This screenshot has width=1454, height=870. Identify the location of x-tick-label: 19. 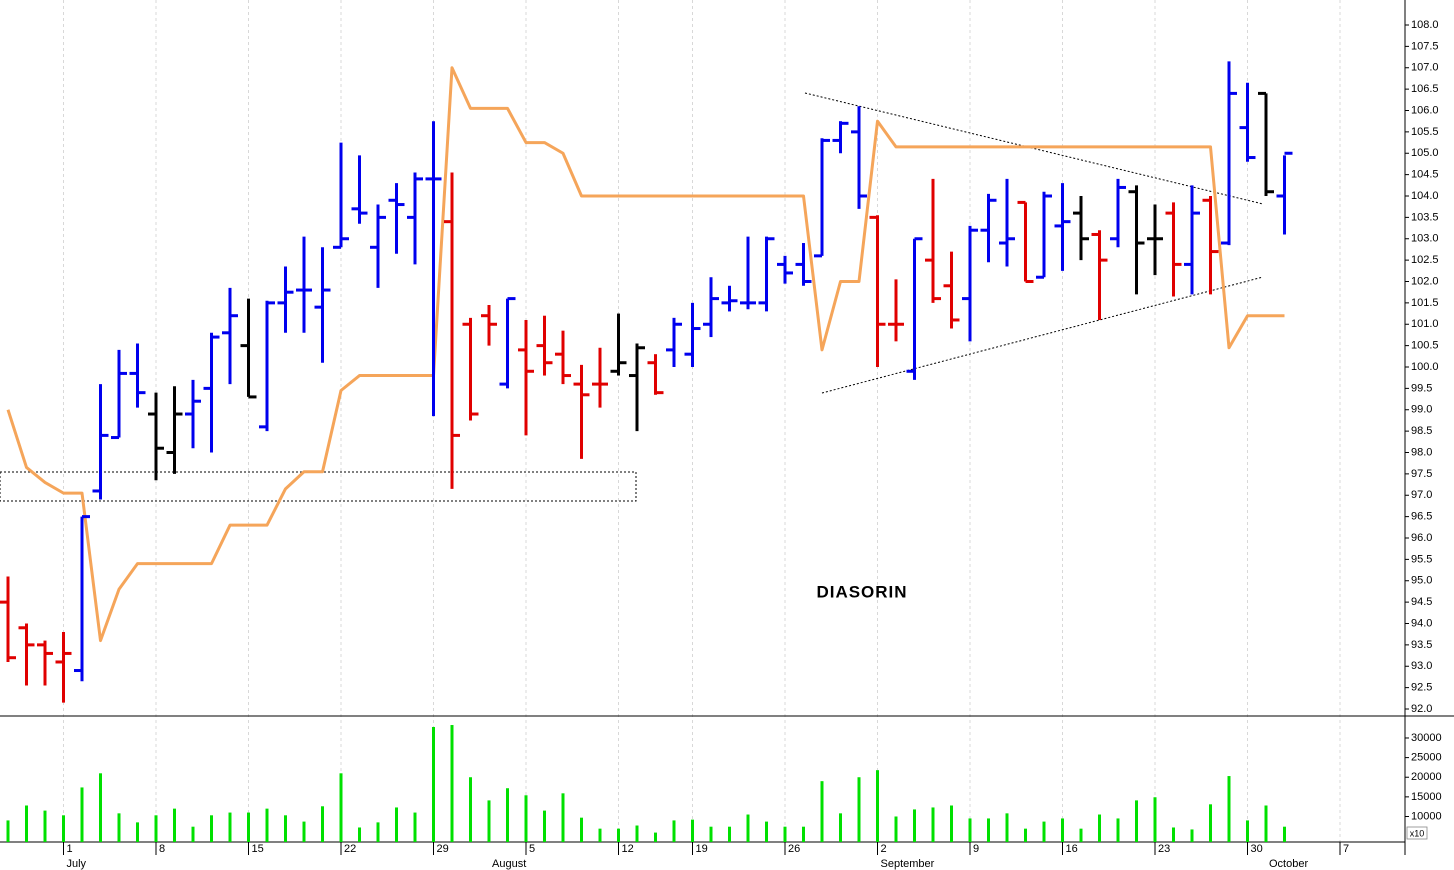
(702, 849).